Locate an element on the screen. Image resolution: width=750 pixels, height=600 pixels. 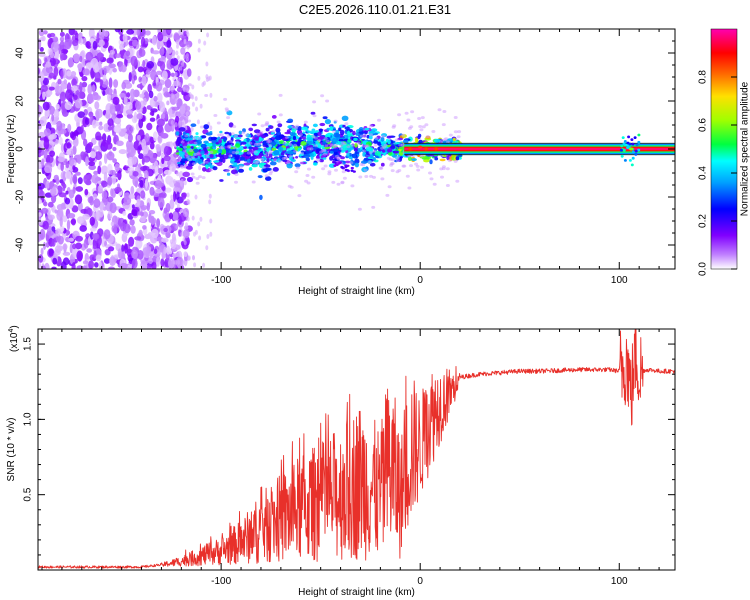
x-tick-label: 100 is located at coordinates (619, 581).